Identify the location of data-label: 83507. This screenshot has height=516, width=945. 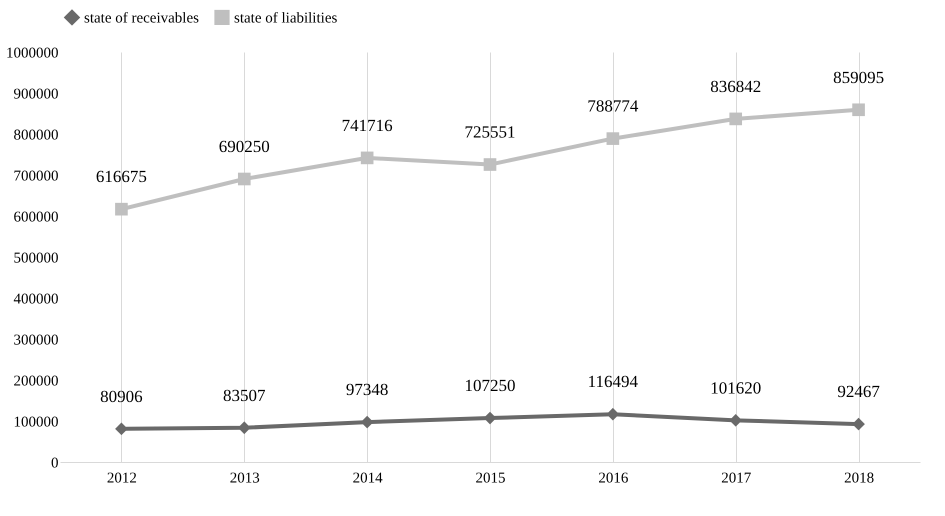
(244, 395).